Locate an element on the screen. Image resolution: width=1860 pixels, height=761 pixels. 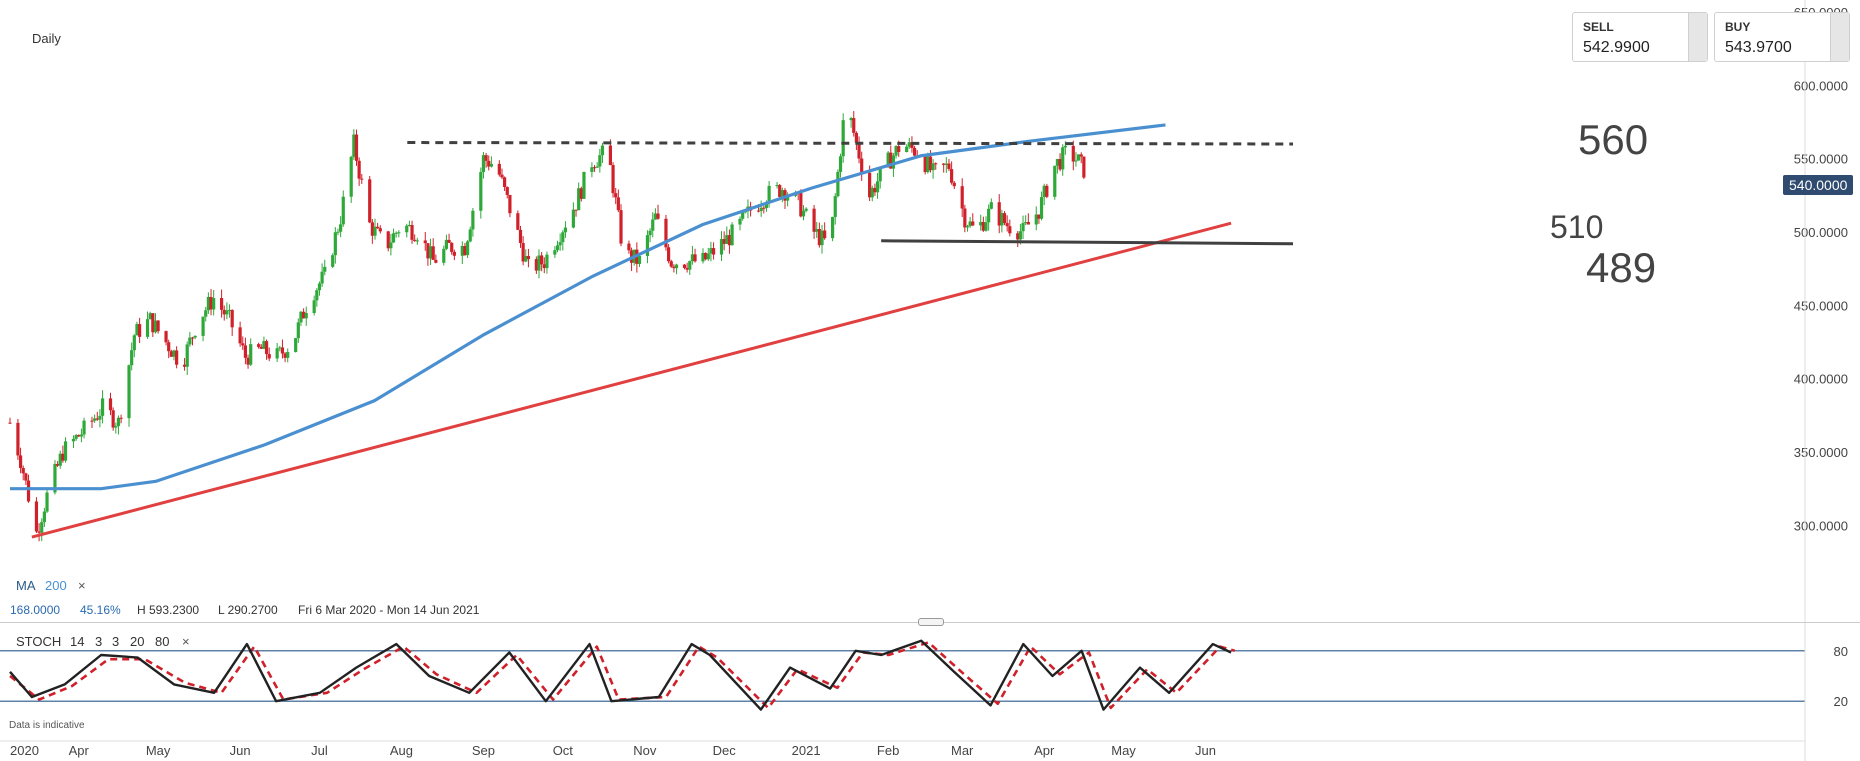
stoch-legend-d: 3 is located at coordinates (99, 641).